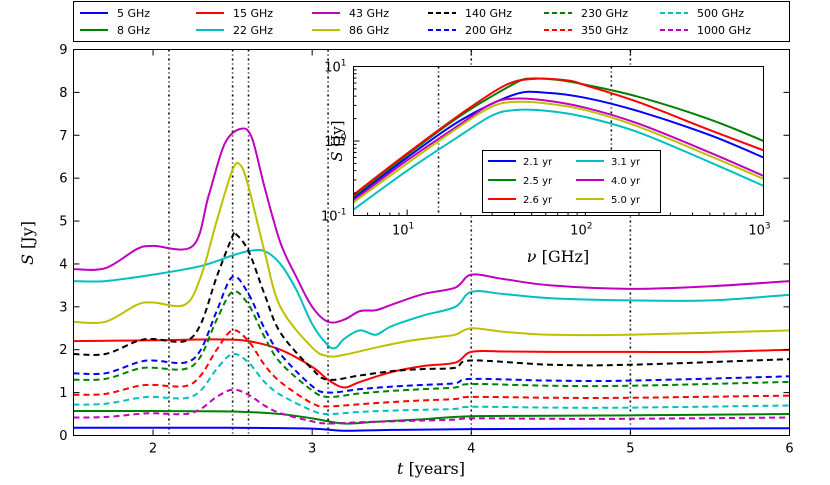 This screenshot has width=830, height=485. I want to click on top-legend-label-11: 1000 GHz, so click(724, 30).